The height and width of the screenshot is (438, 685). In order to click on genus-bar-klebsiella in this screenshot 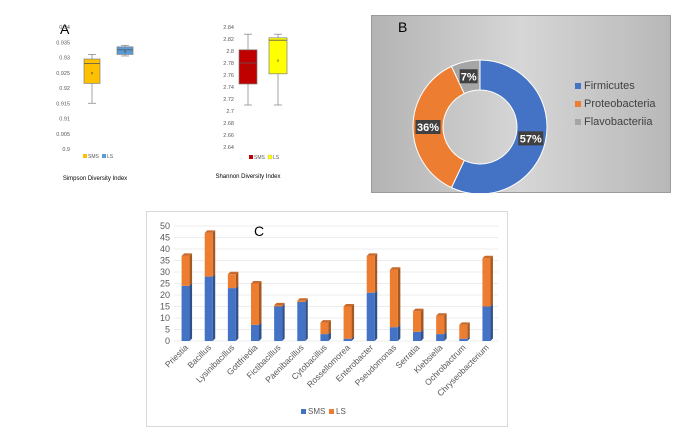, I will do `click(441, 327)`.